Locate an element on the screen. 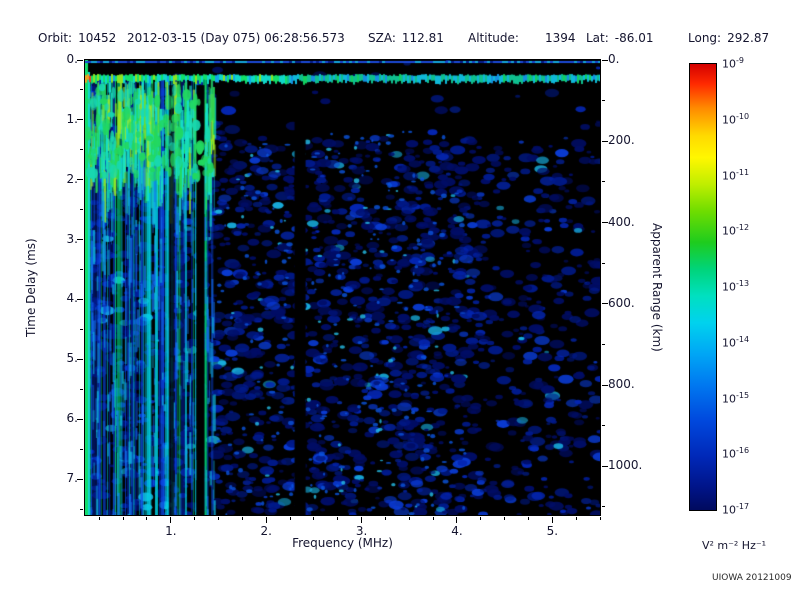 The height and width of the screenshot is (600, 800). orbit-label: Orbit: is located at coordinates (55, 38).